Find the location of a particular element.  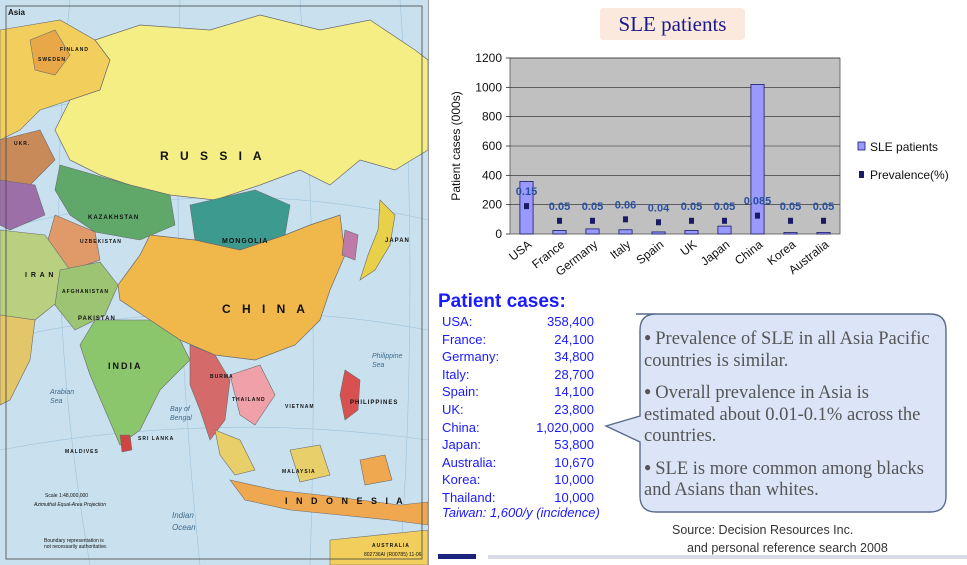

case-country: Thailand: is located at coordinates (469, 497).